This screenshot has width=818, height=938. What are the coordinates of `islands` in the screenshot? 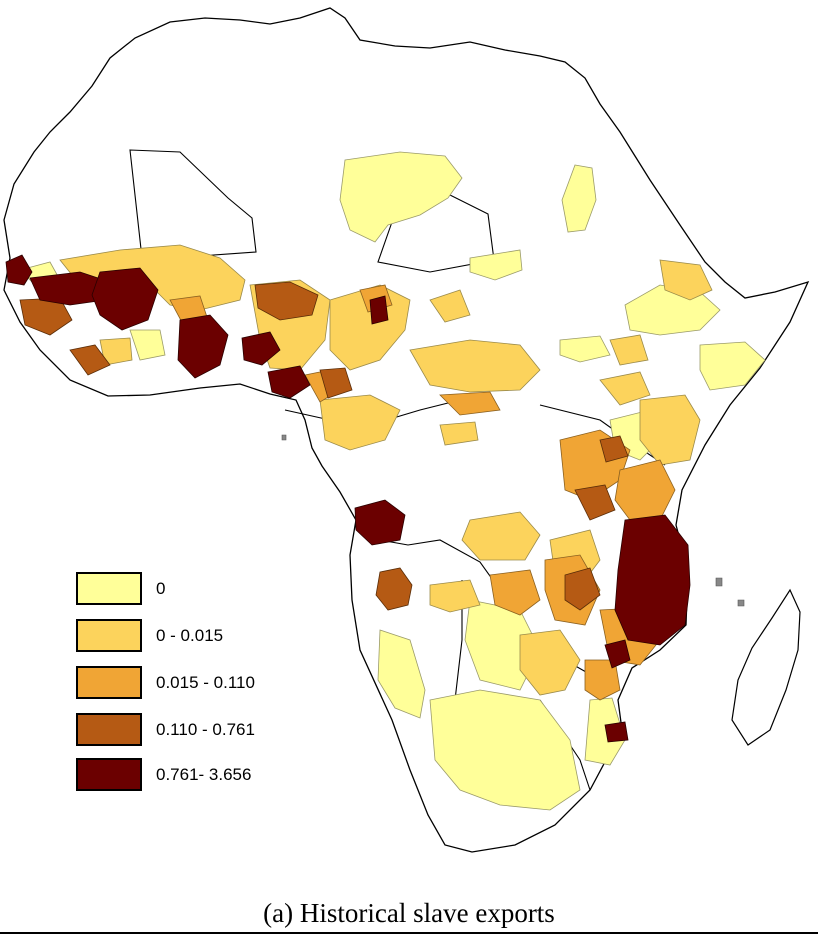 It's located at (513, 520).